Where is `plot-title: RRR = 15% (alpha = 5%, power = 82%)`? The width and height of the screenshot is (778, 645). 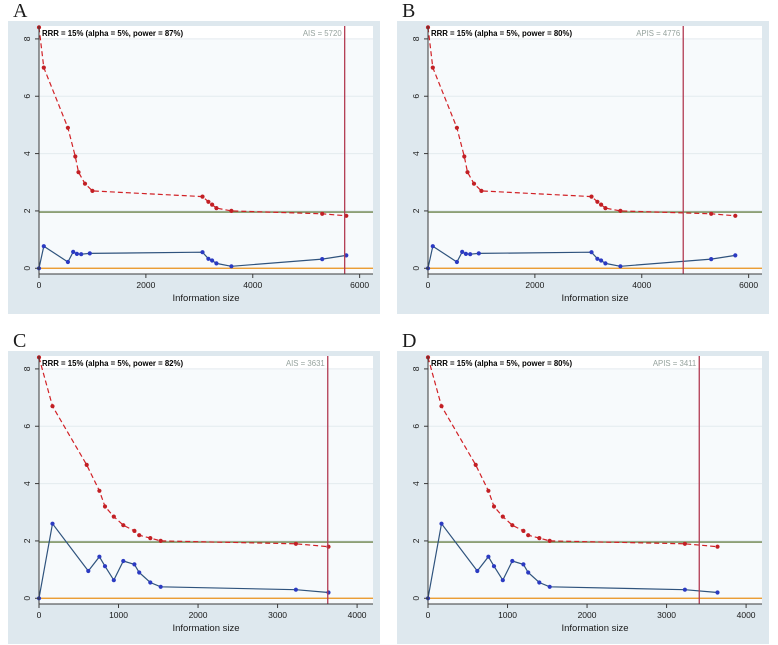
plot-title: RRR = 15% (alpha = 5%, power = 82%) is located at coordinates (112, 363).